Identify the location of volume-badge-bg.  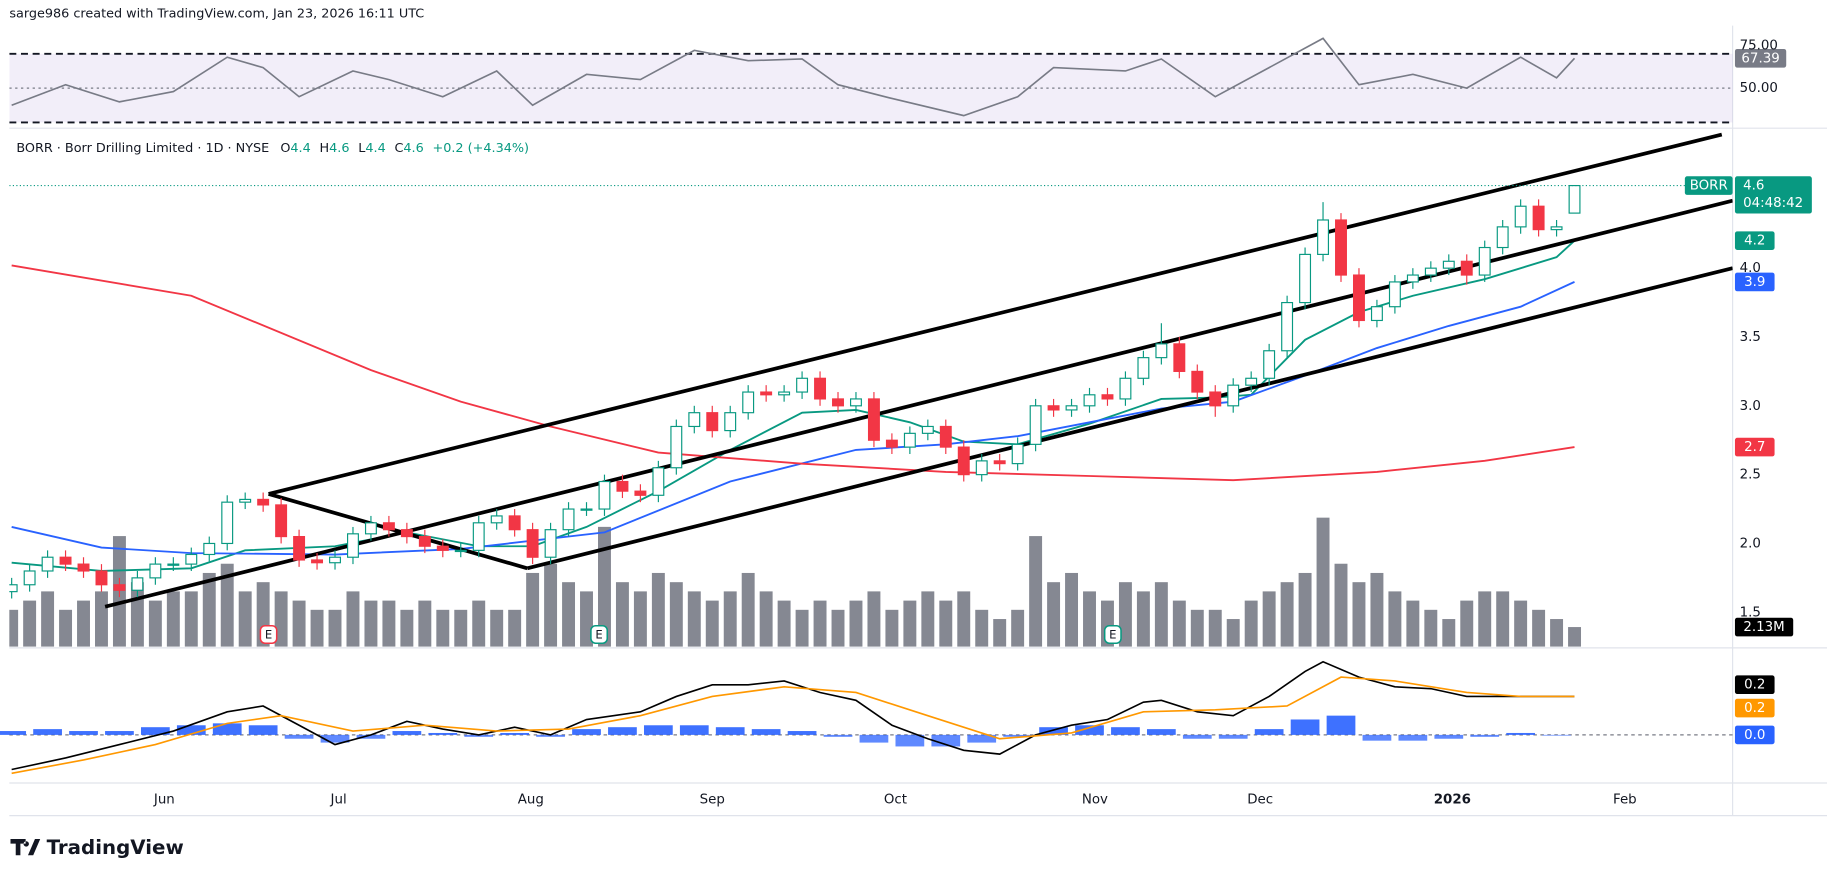
(1764, 627).